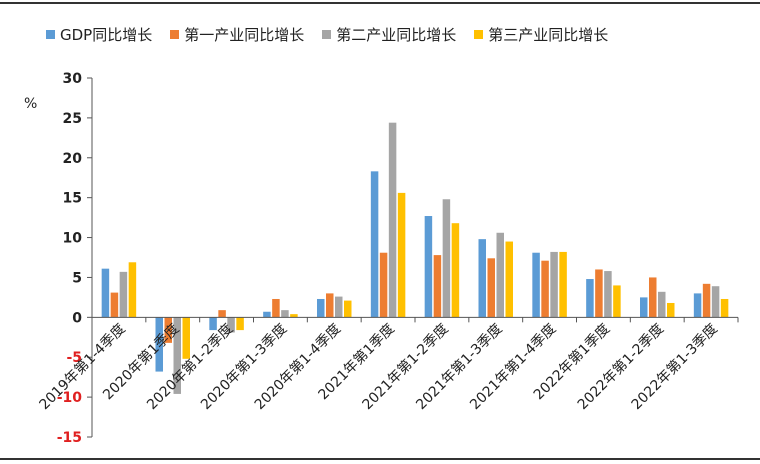 The height and width of the screenshot is (464, 760). I want to click on y-tick-label: 30, so click(73, 79).